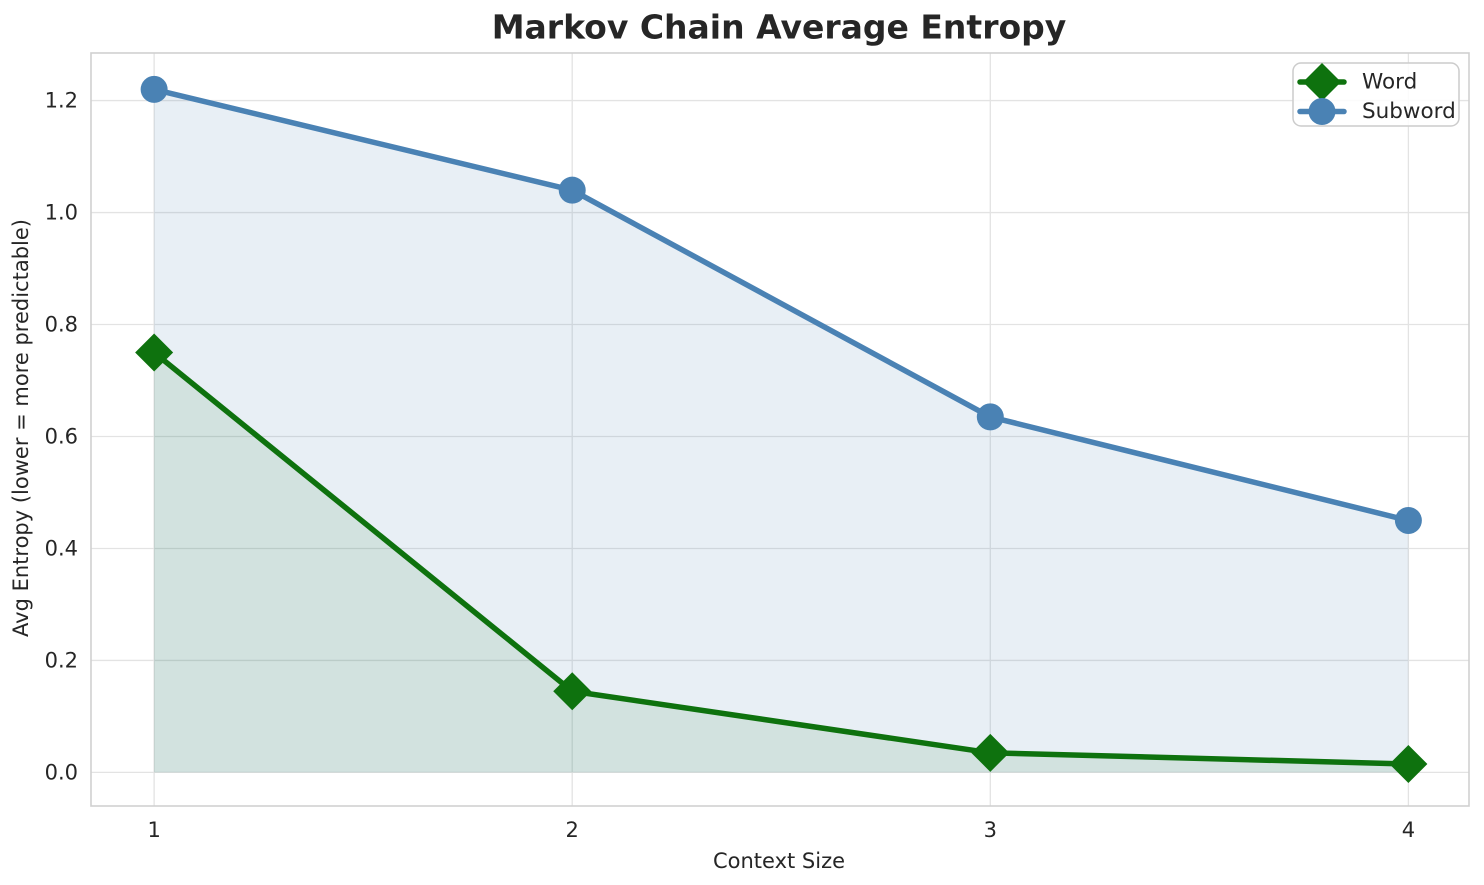  I want to click on legend: Word Subword, so click(1376, 94).